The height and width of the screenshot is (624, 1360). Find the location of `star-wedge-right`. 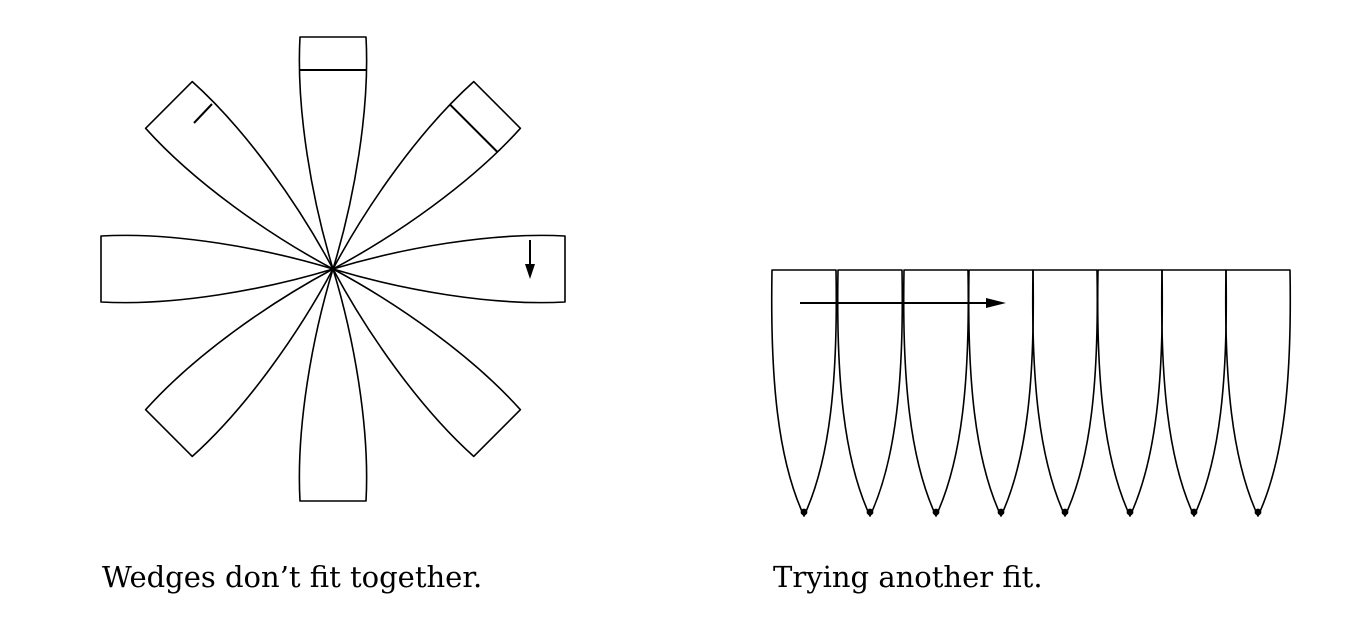

star-wedge-right is located at coordinates (449, 269).